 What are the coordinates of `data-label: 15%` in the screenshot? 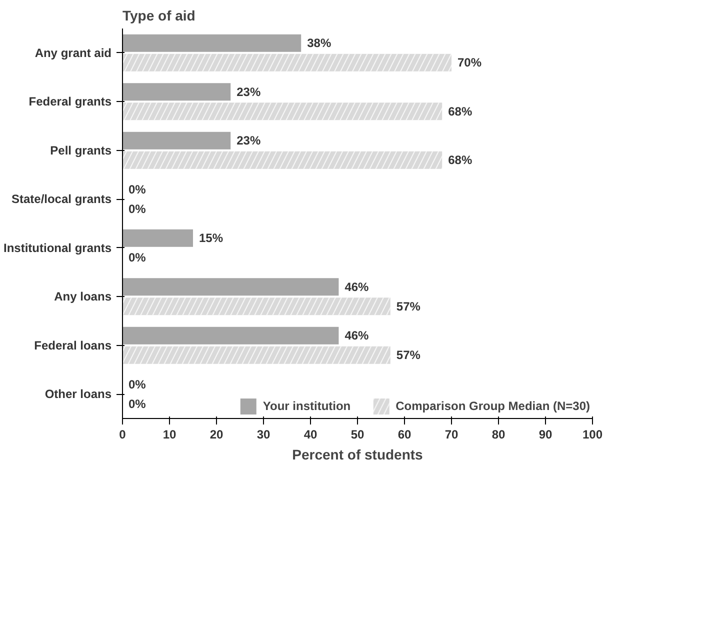 It's located at (211, 238).